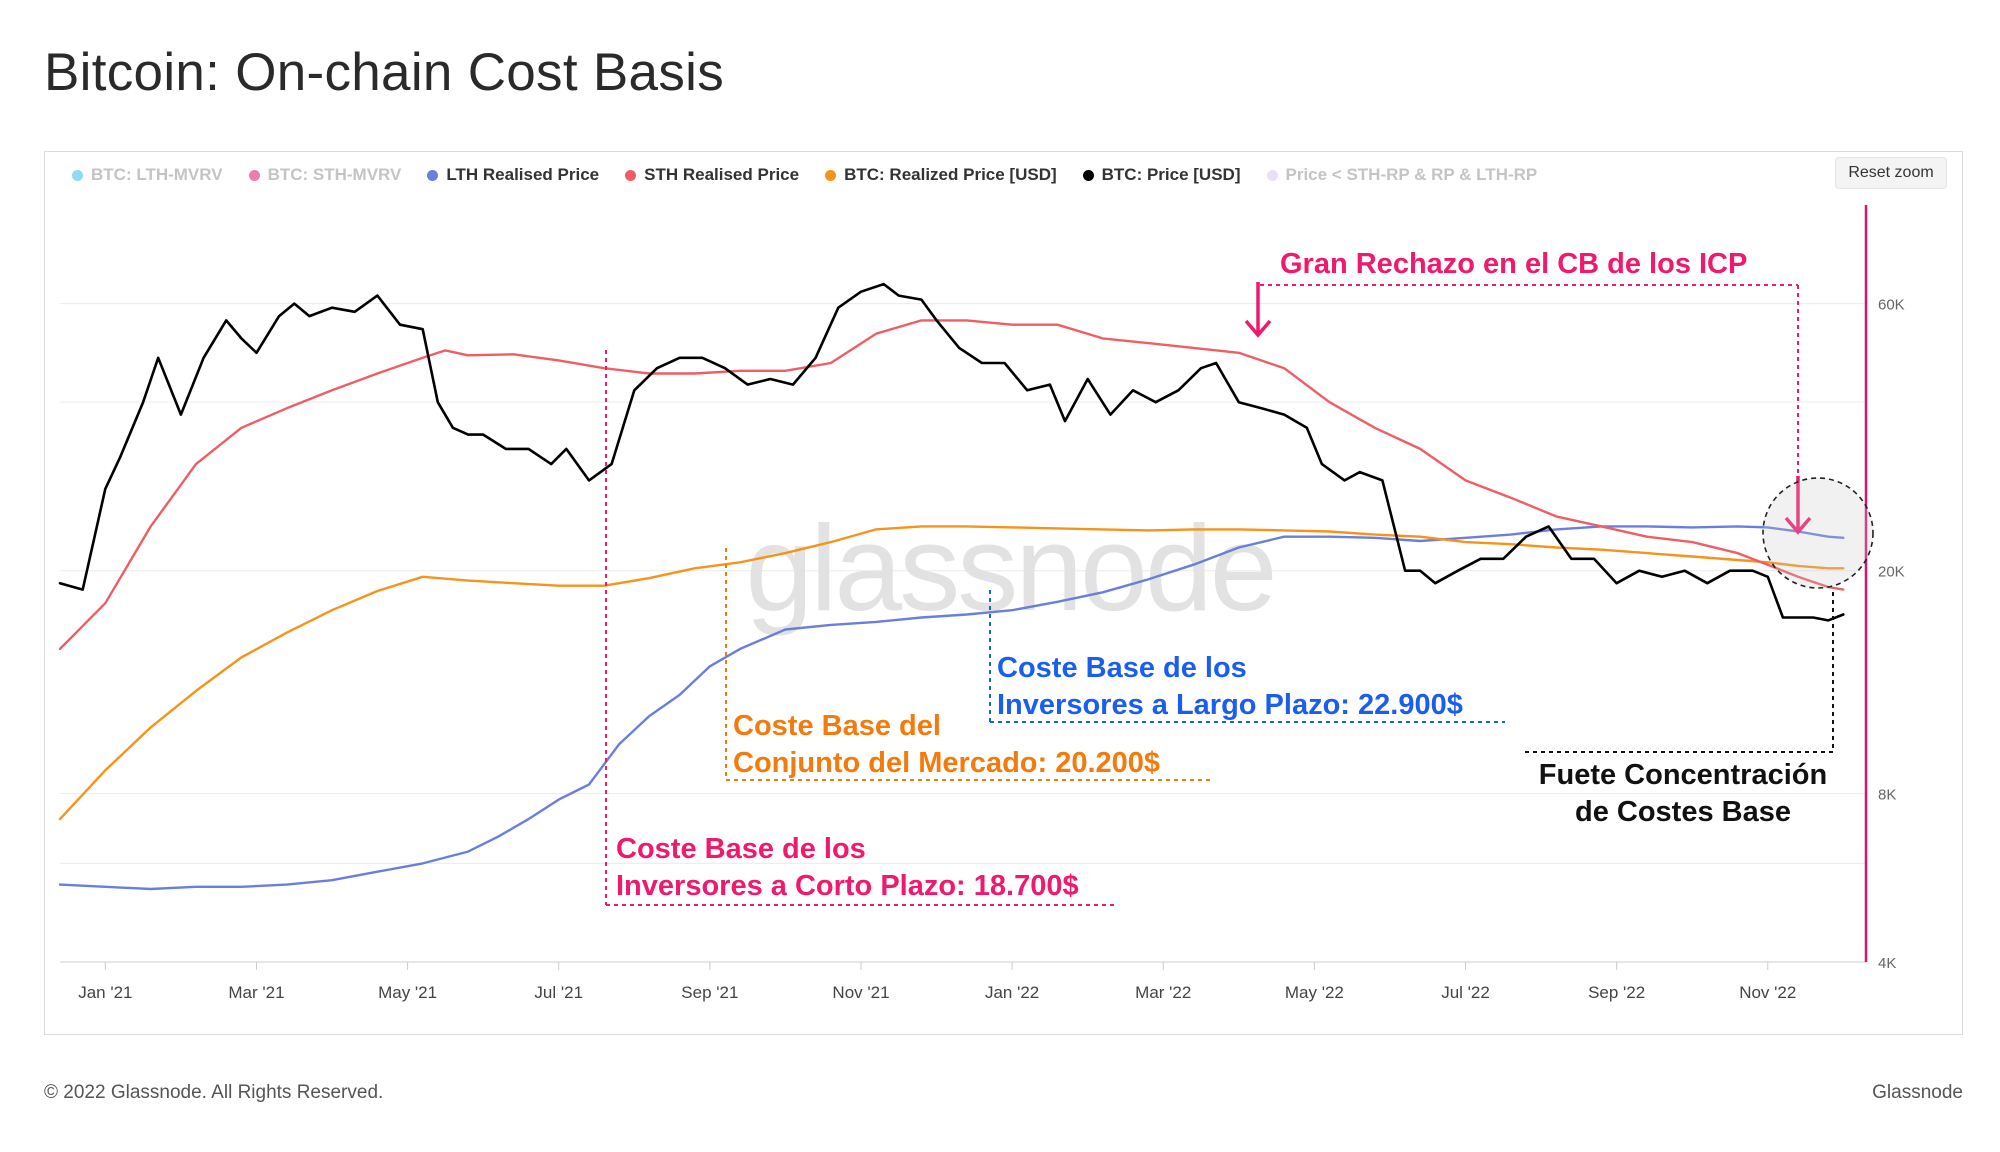 The width and height of the screenshot is (2000, 1152). What do you see at coordinates (847, 886) in the screenshot?
I see `annotation-text-line: Inversores a Corto Plazo: 18.700$` at bounding box center [847, 886].